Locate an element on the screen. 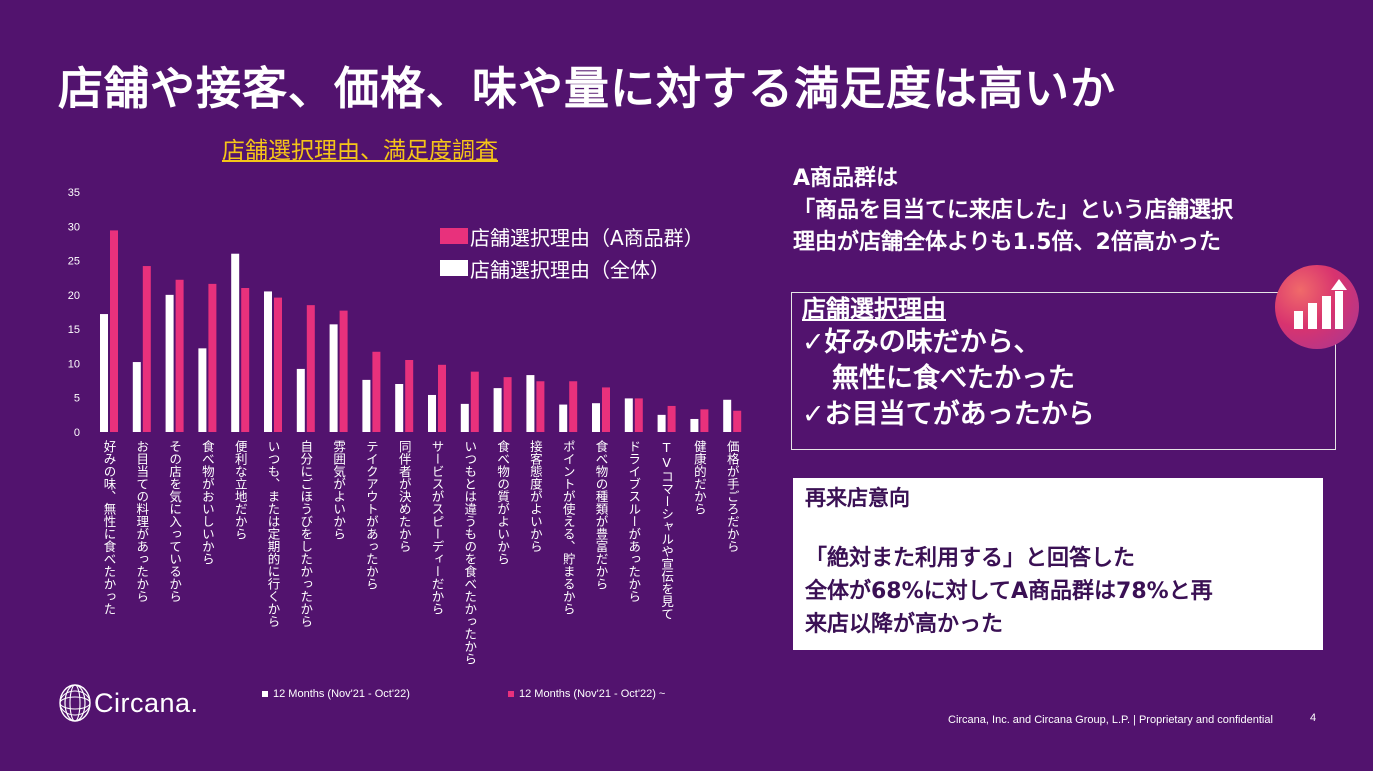 The height and width of the screenshot is (771, 1373). x-category-label: 食べ物の質がよいから is located at coordinates (502, 502).